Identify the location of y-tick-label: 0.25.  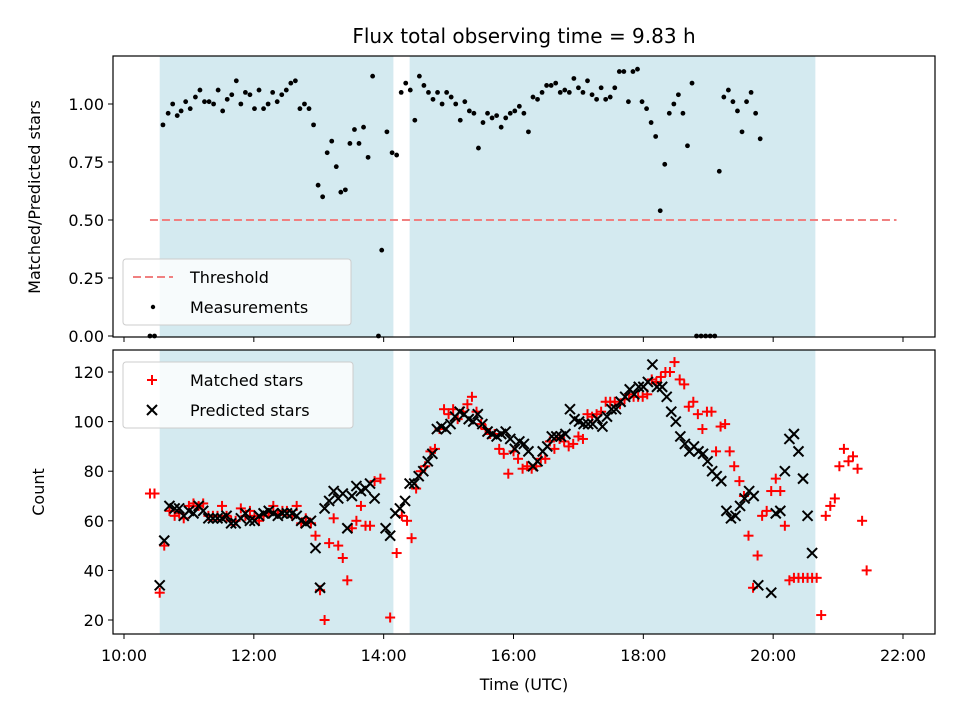
(86, 278).